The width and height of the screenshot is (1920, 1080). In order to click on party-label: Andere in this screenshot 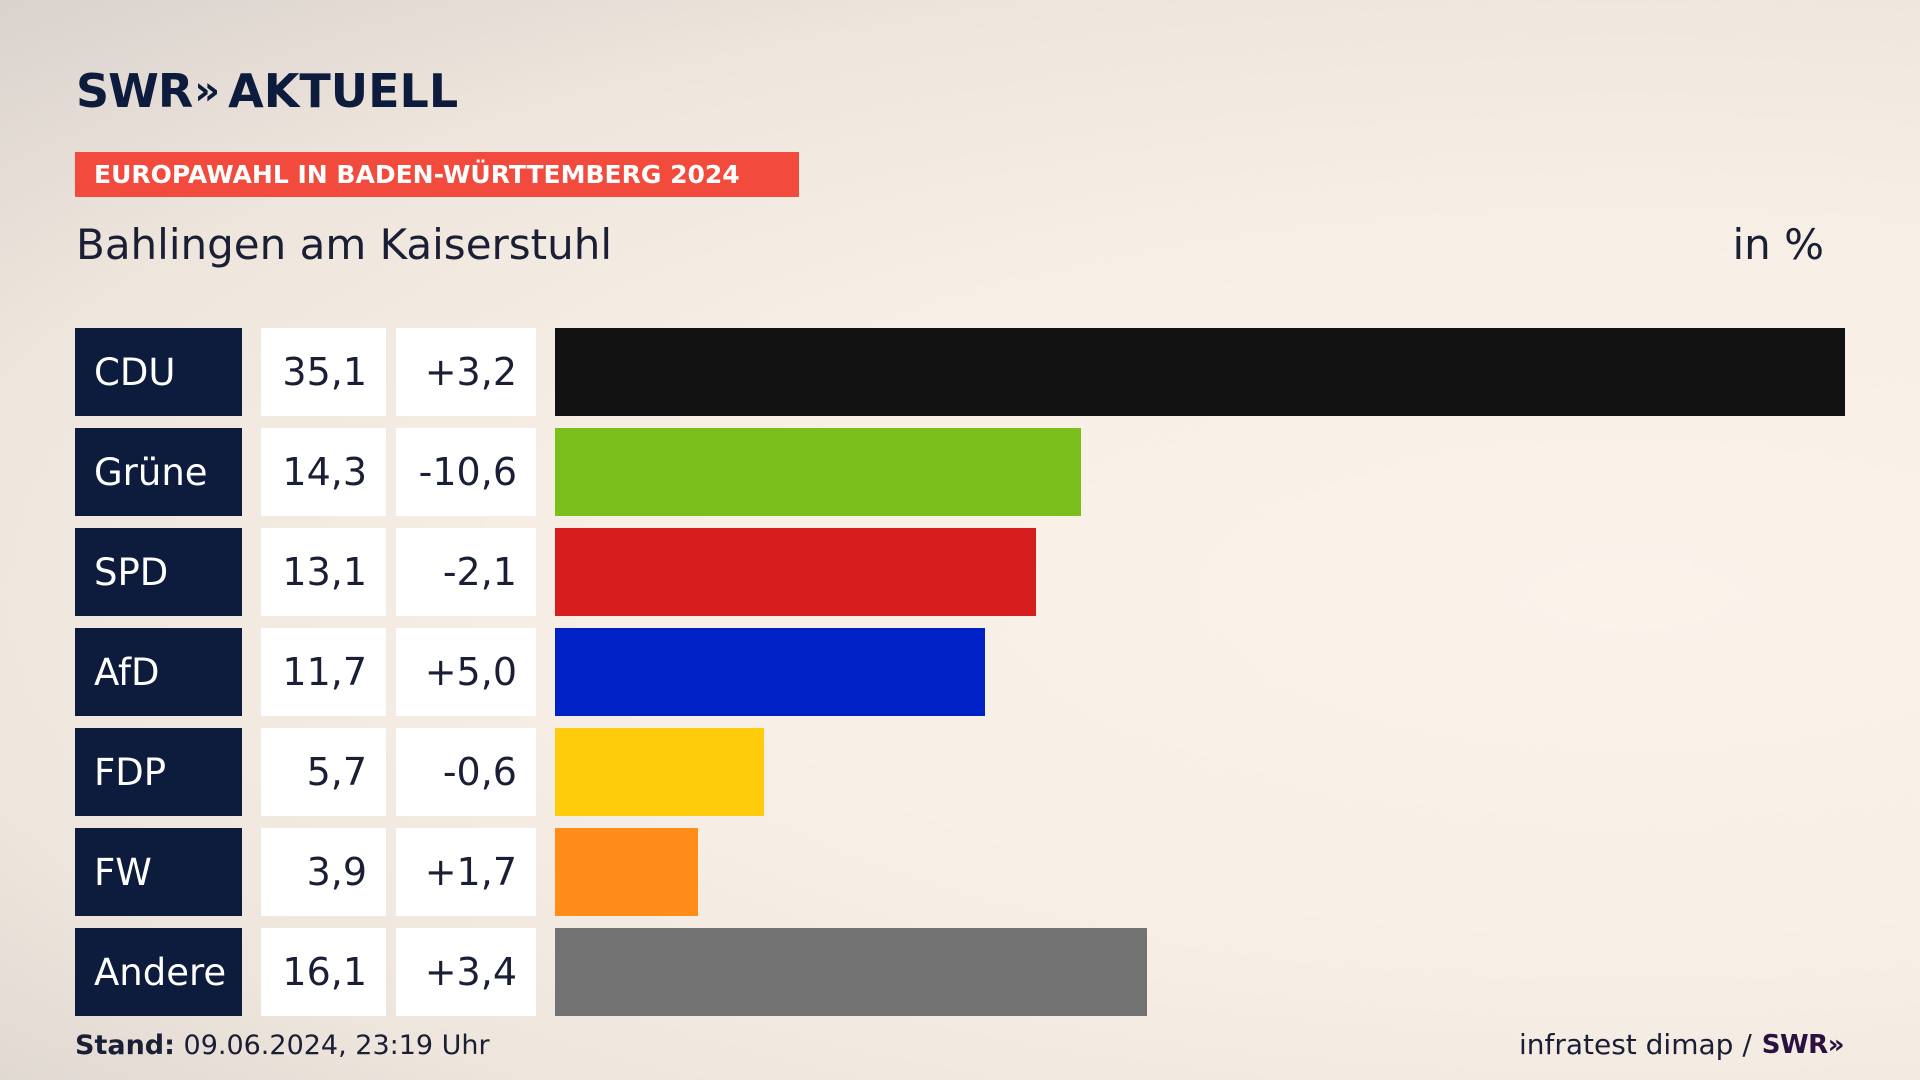, I will do `click(158, 972)`.